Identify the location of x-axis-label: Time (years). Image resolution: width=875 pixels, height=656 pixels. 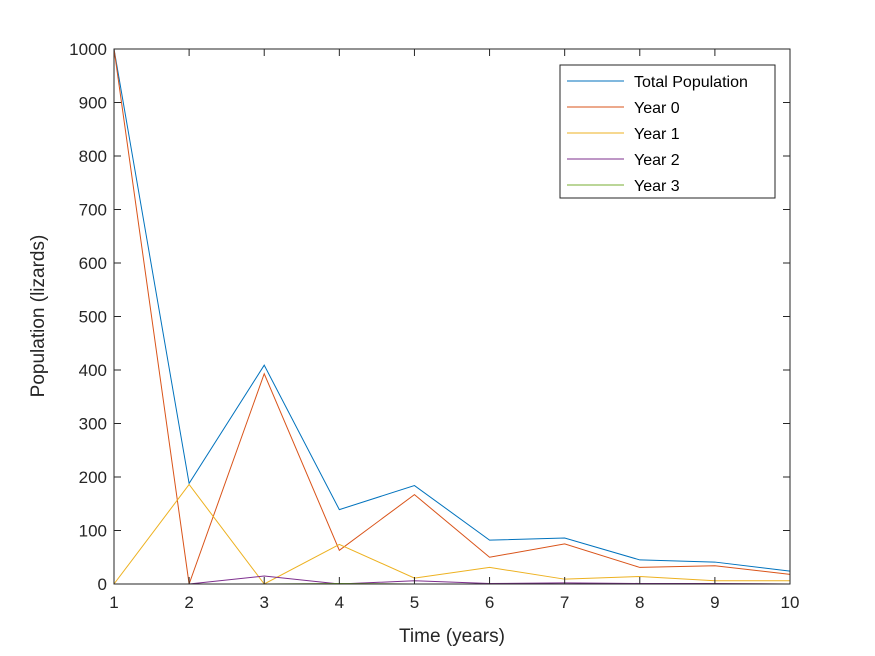
(452, 636).